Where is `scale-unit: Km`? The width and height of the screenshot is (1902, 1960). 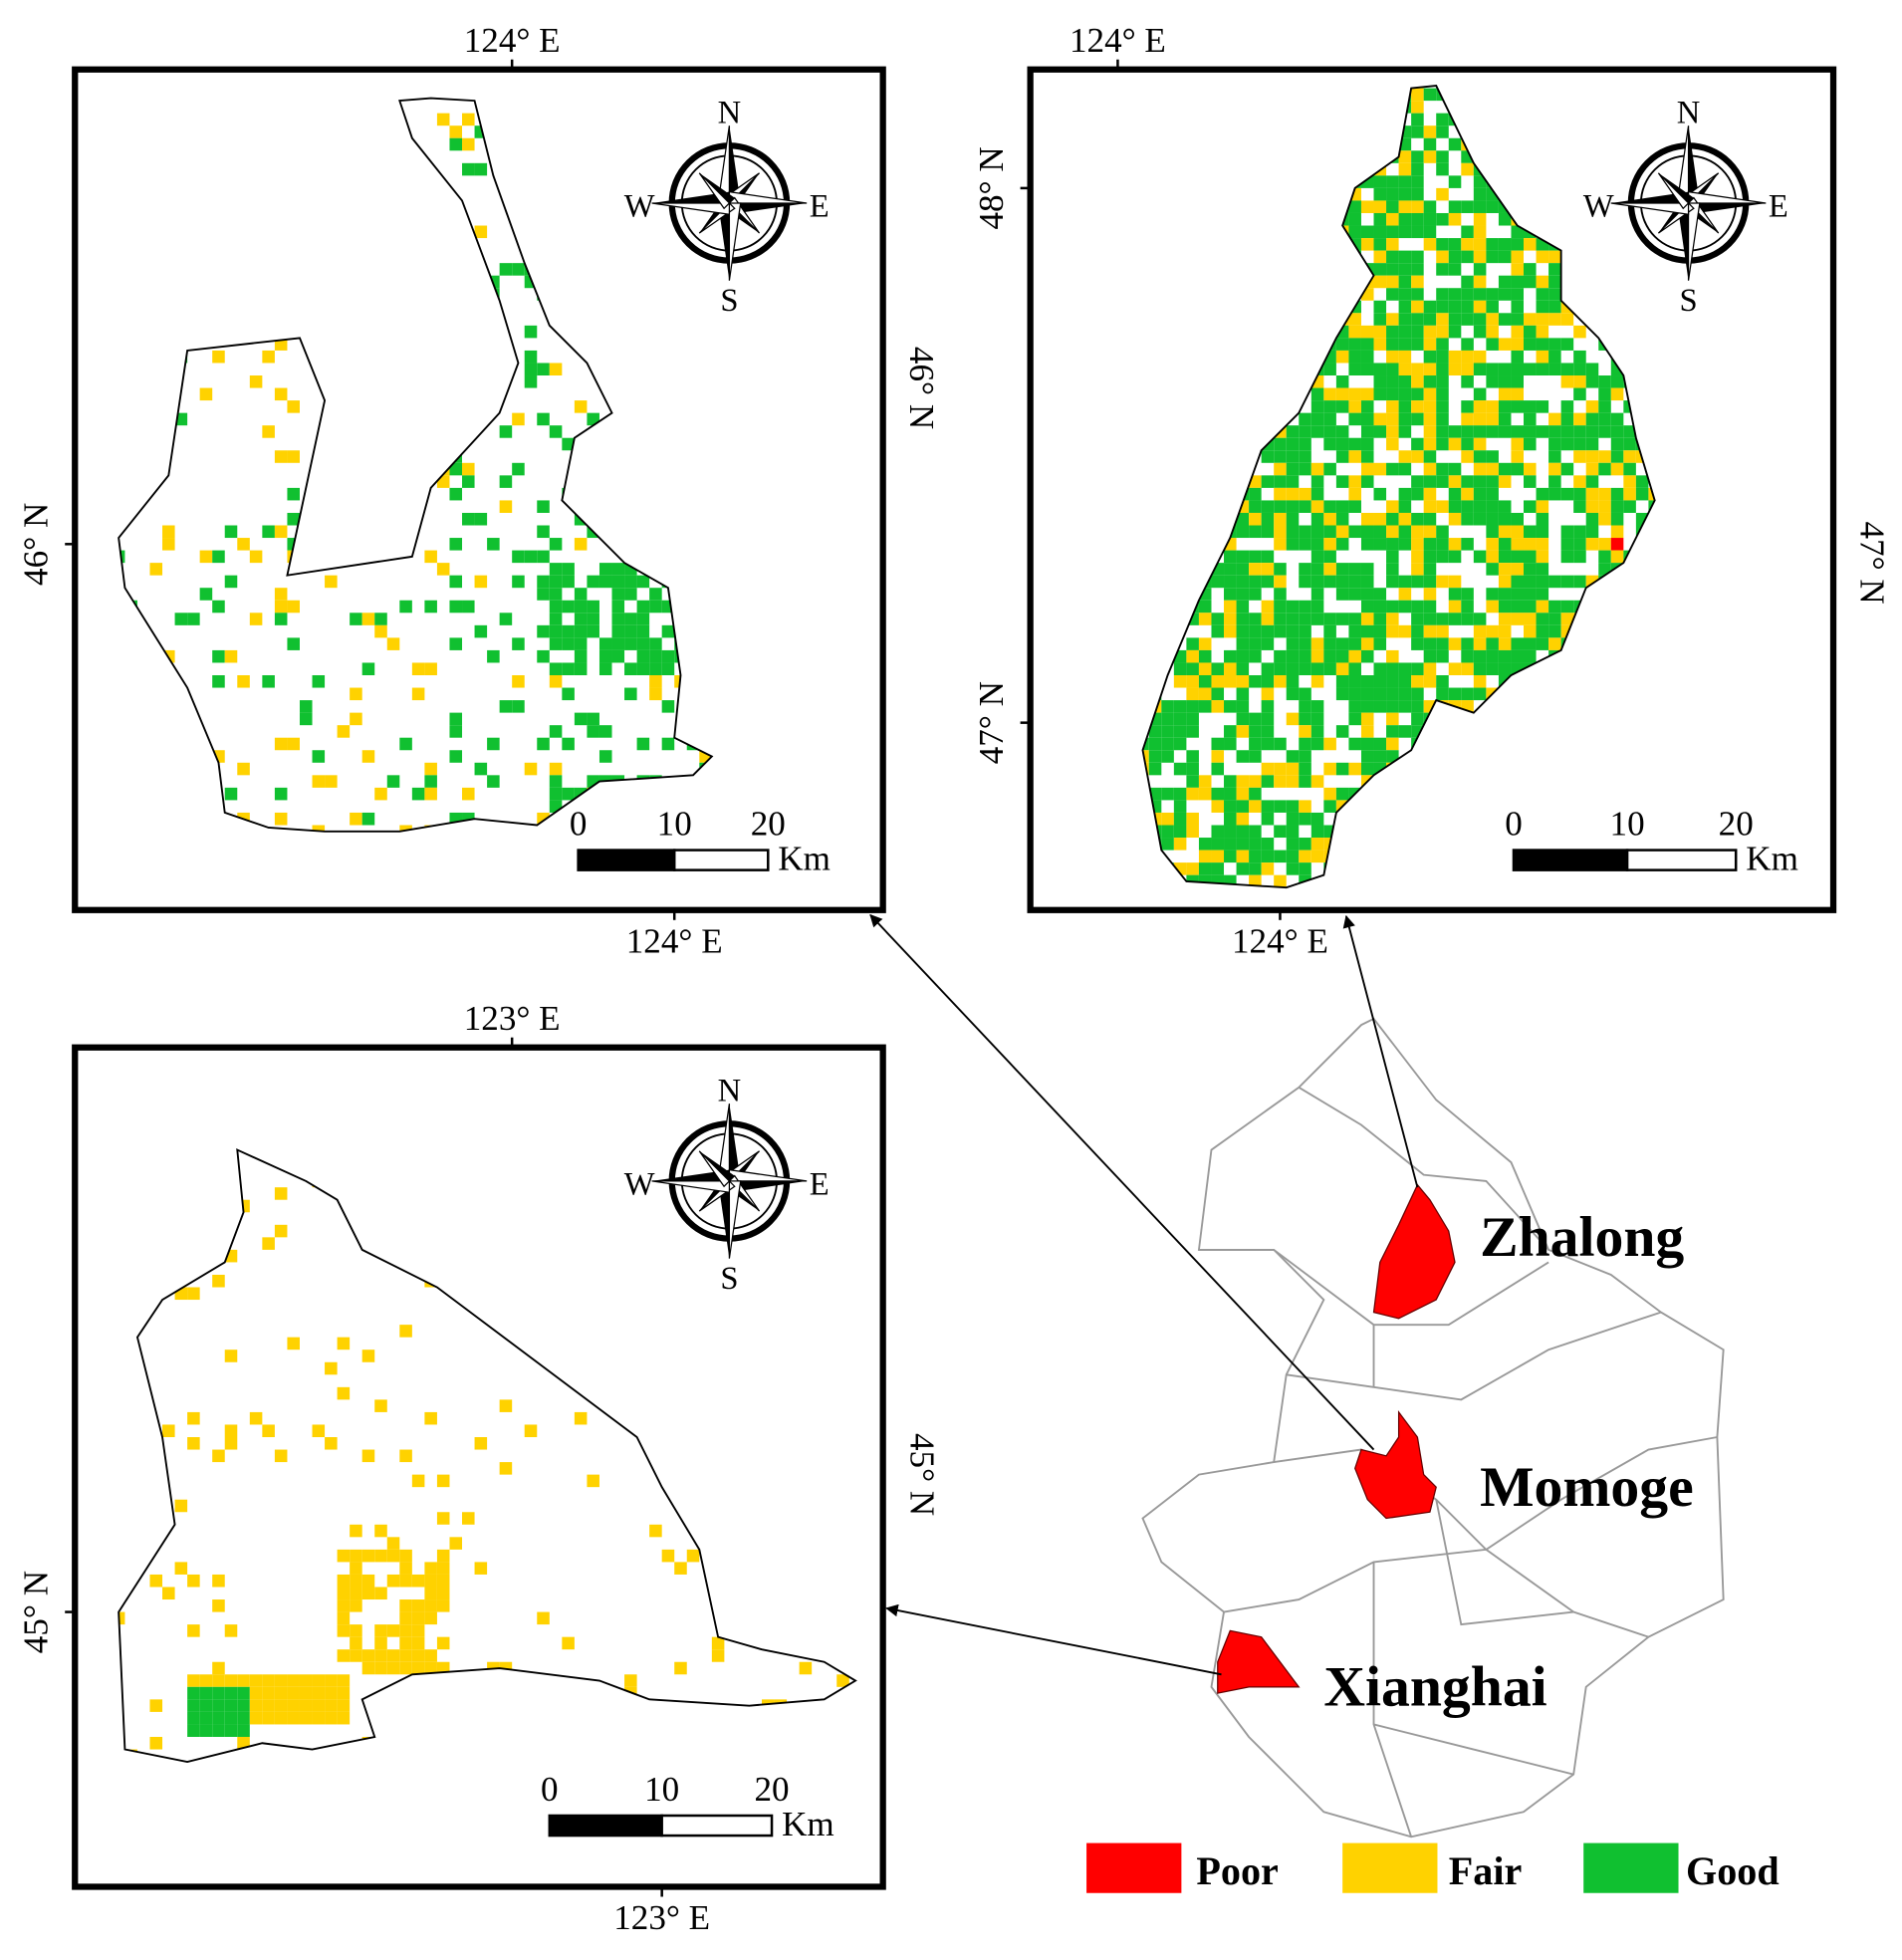
scale-unit: Km is located at coordinates (808, 1824).